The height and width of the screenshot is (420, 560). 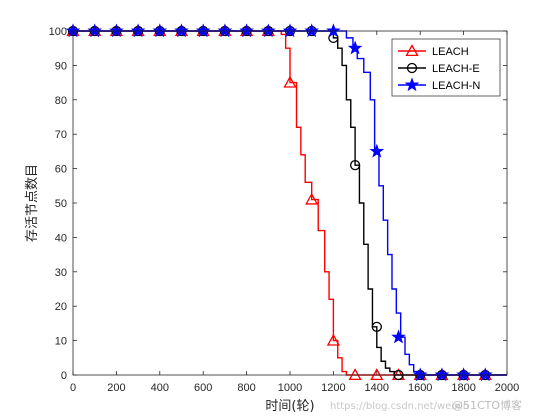 I want to click on x-tick-label: 1600, so click(x=420, y=388).